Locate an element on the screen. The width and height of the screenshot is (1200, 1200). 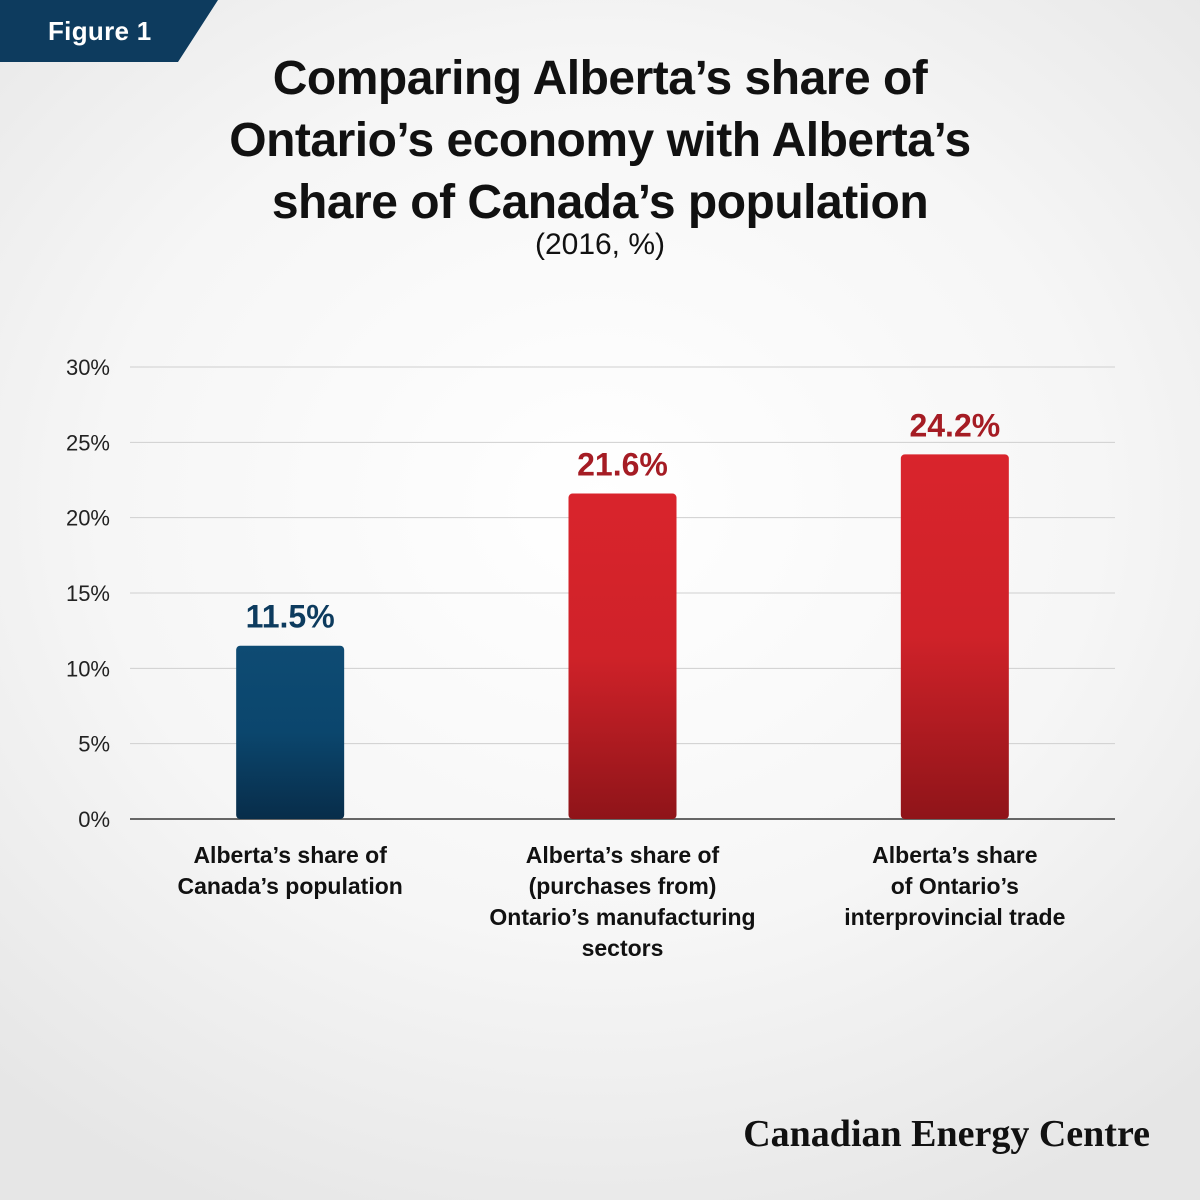
figure-tab: Figure 1 is located at coordinates (110, 31).